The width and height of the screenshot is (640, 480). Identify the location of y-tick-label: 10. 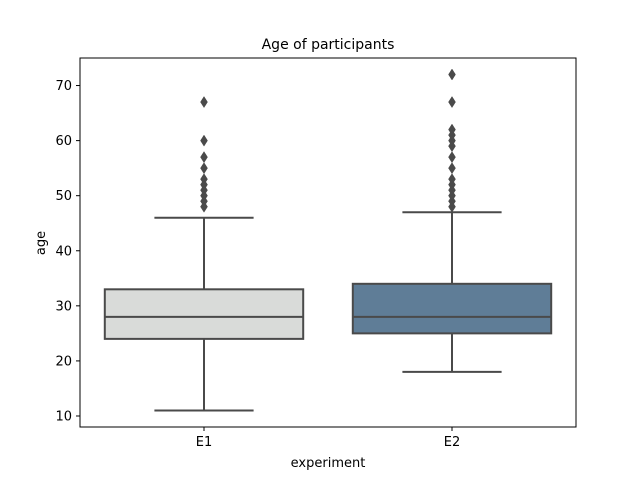
(63, 416).